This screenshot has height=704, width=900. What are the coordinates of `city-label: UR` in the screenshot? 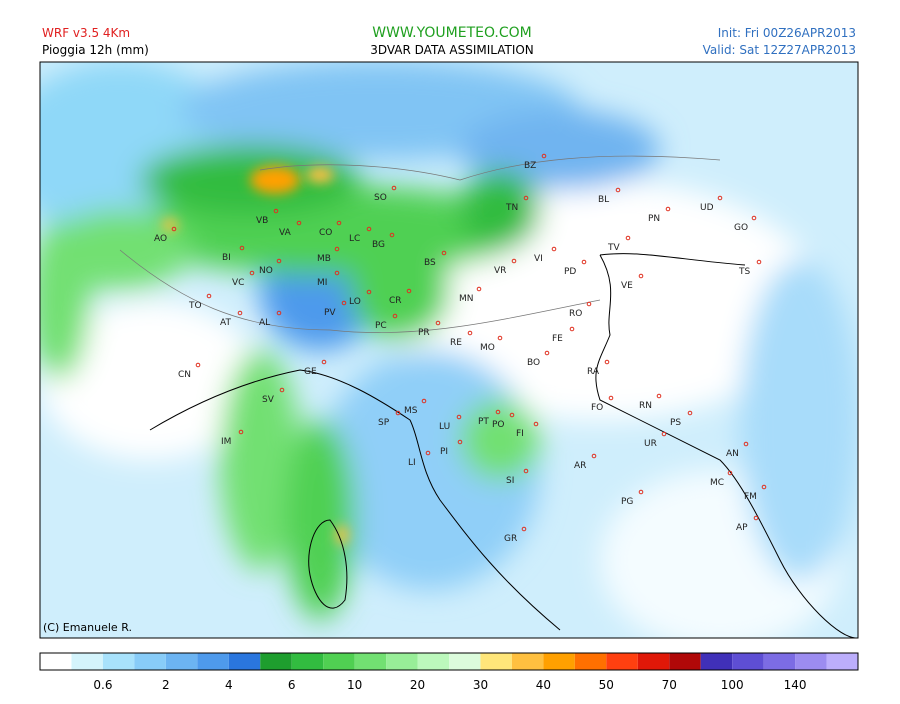 It's located at (650, 444).